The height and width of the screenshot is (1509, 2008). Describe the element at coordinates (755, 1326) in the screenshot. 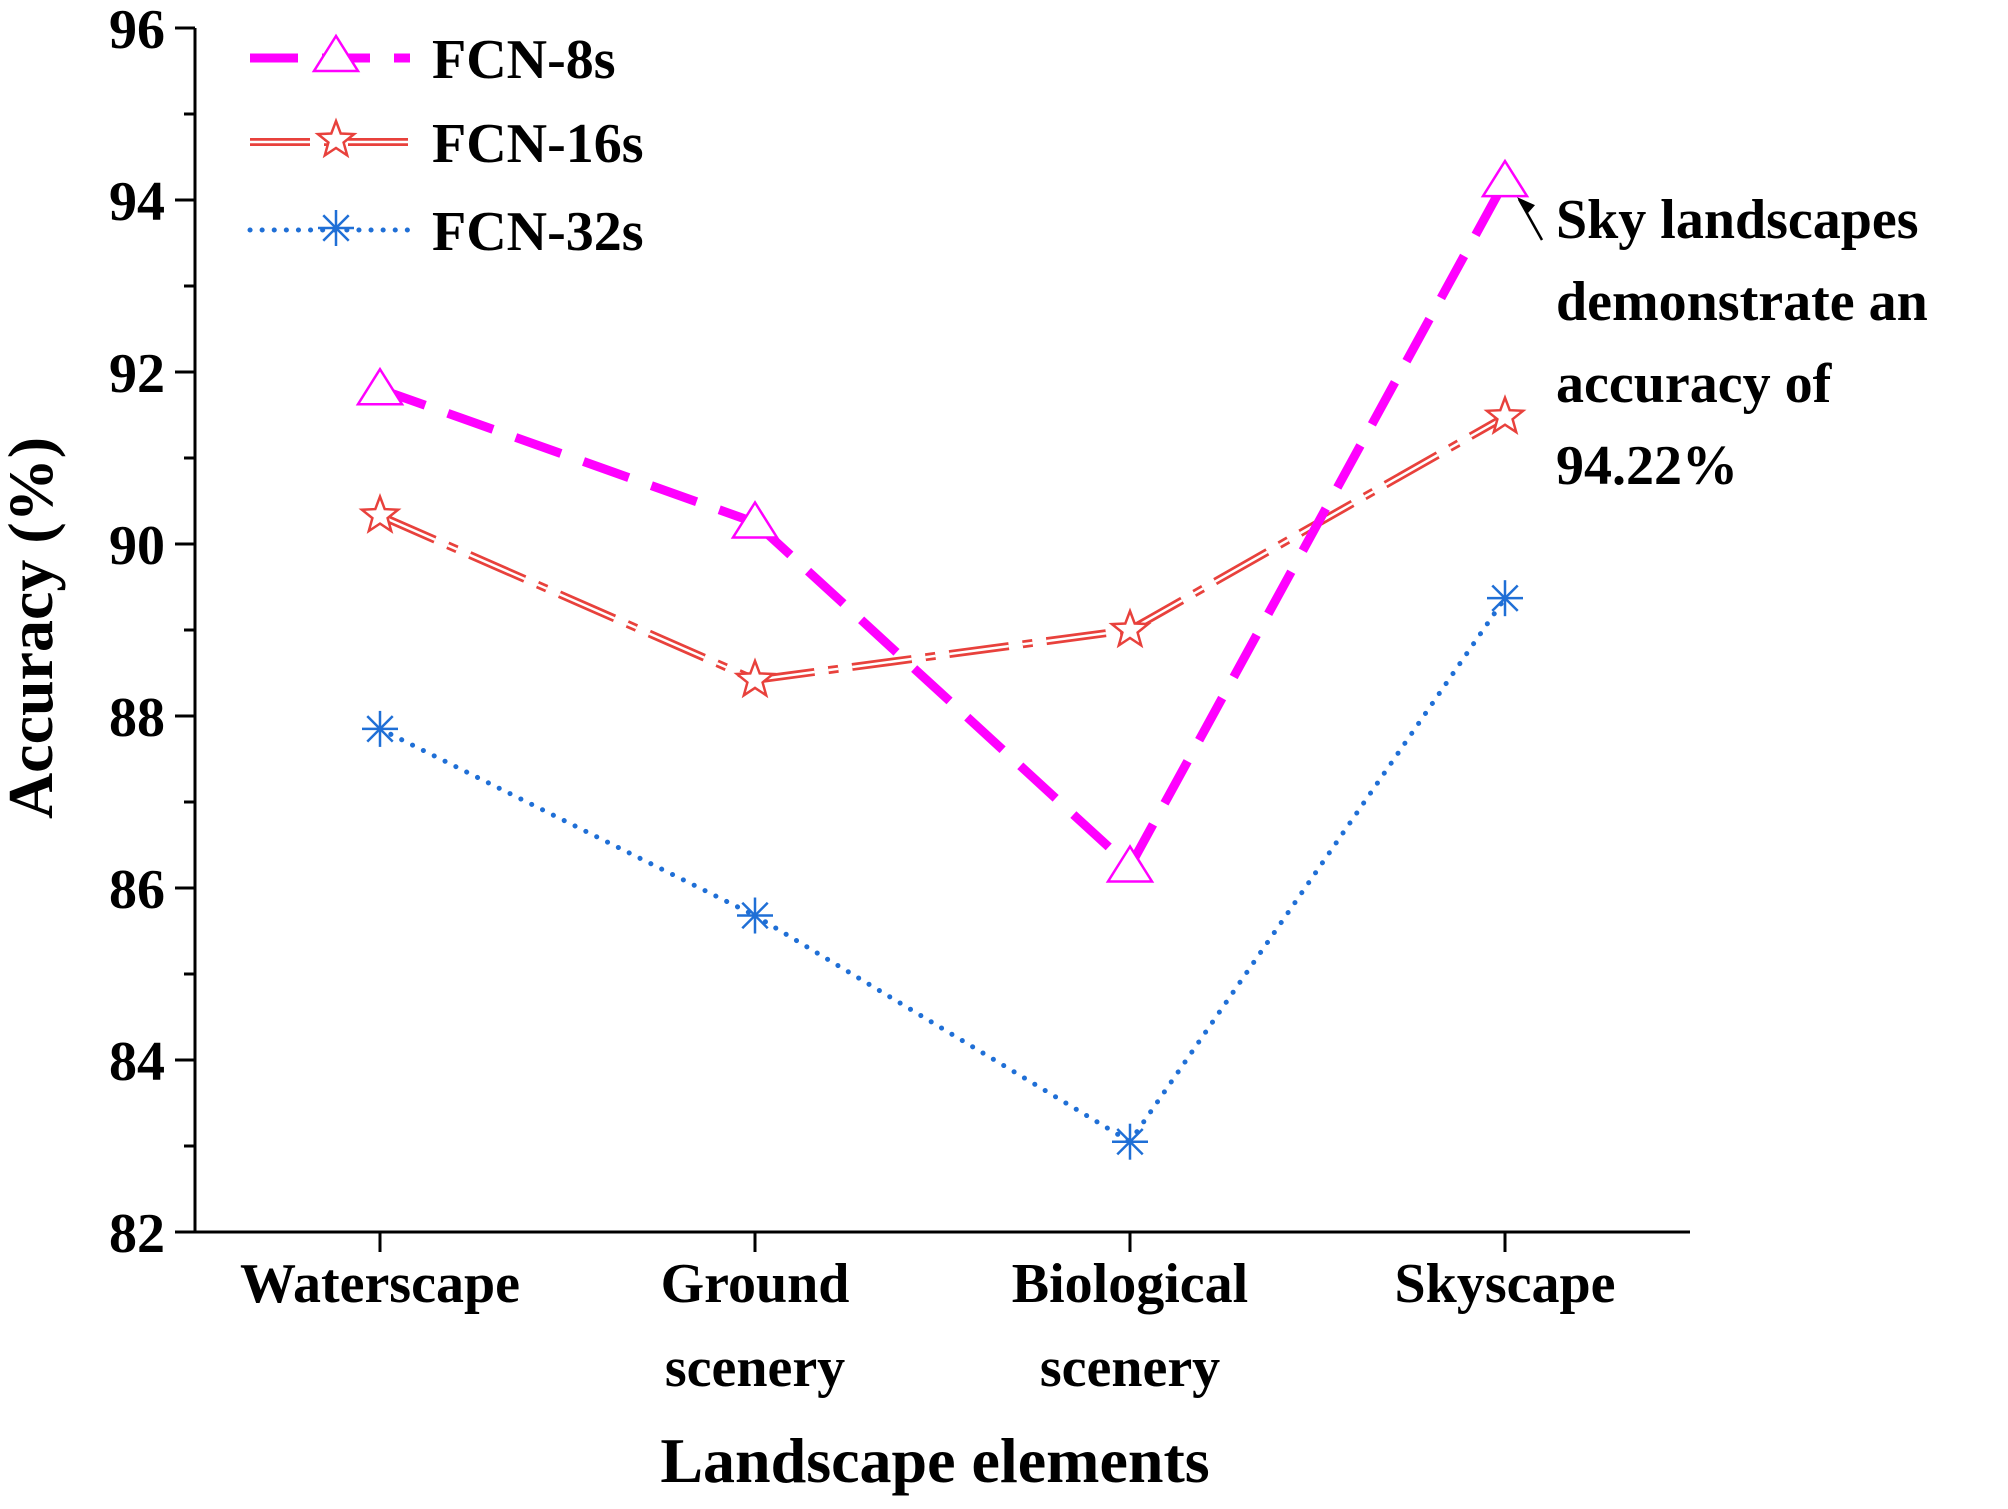

I see `x-tick-label: Ground scenery` at that location.